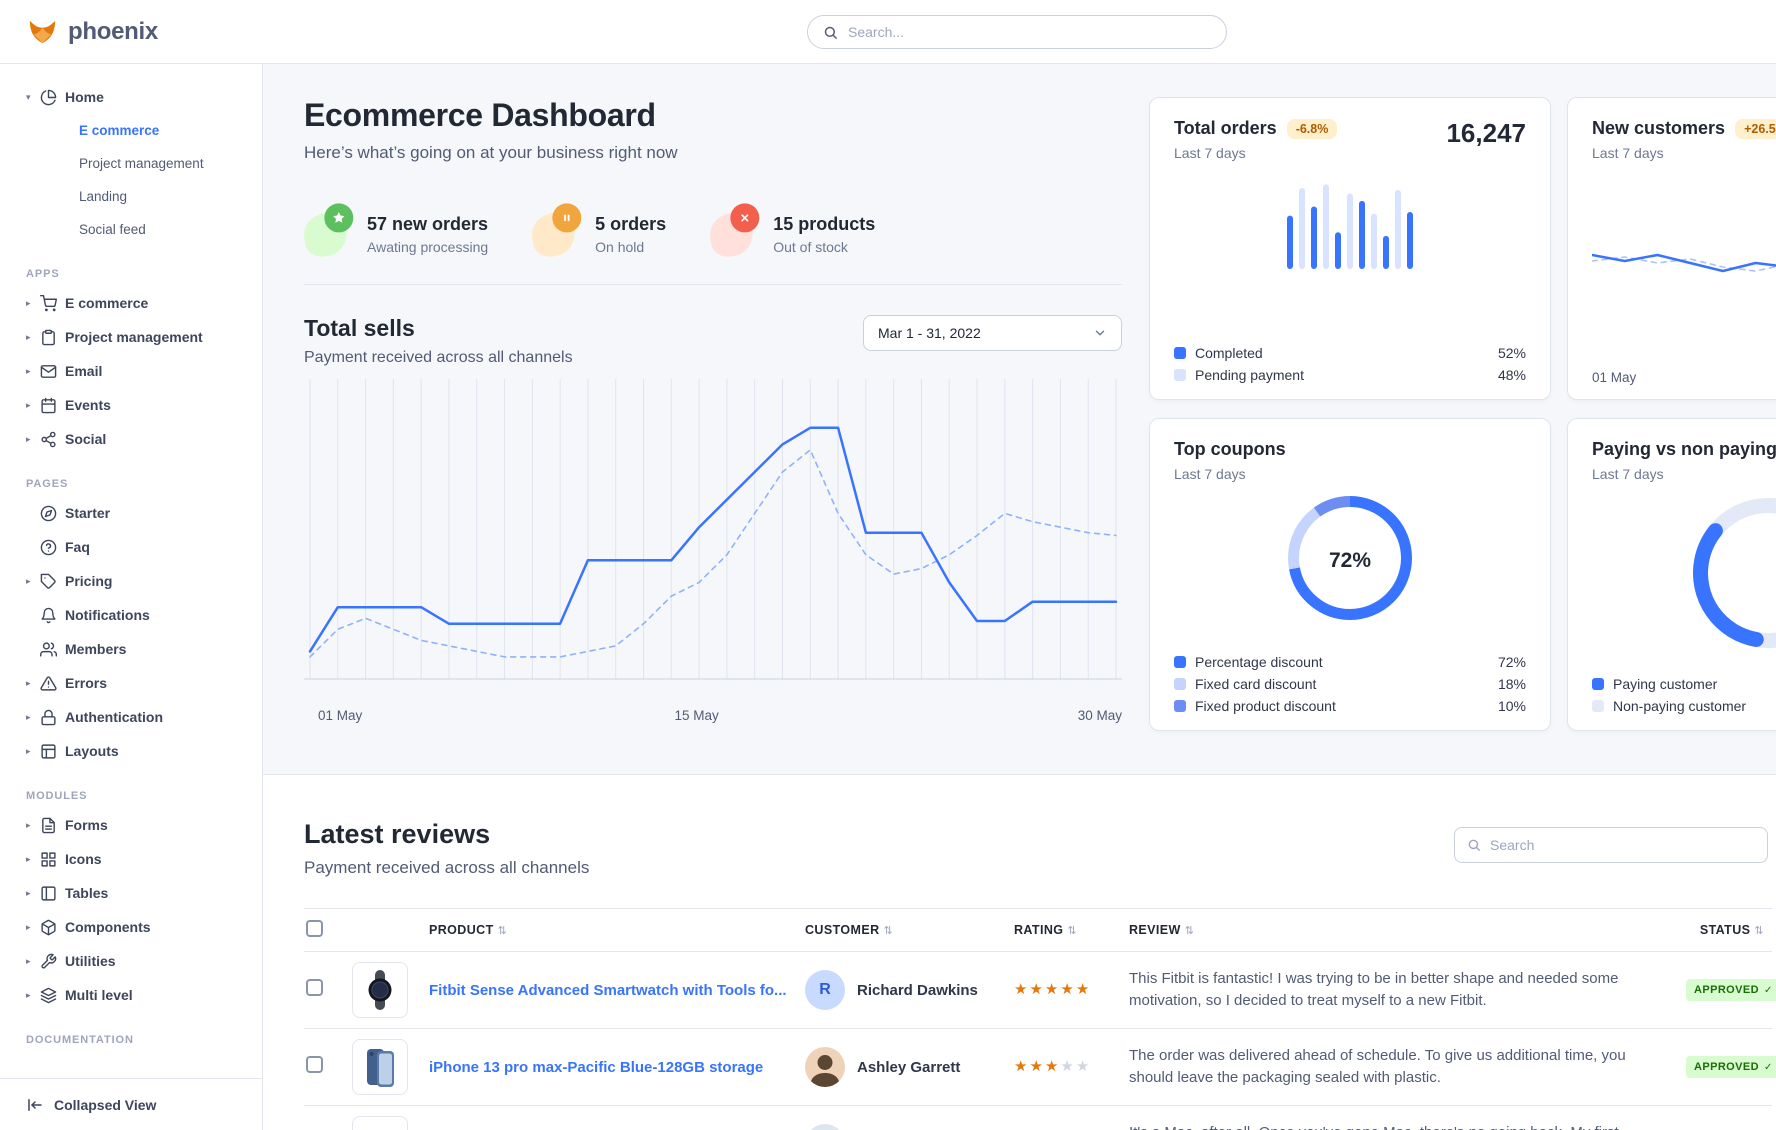 The height and width of the screenshot is (1130, 1776). I want to click on topbar-search-input, so click(1029, 32).